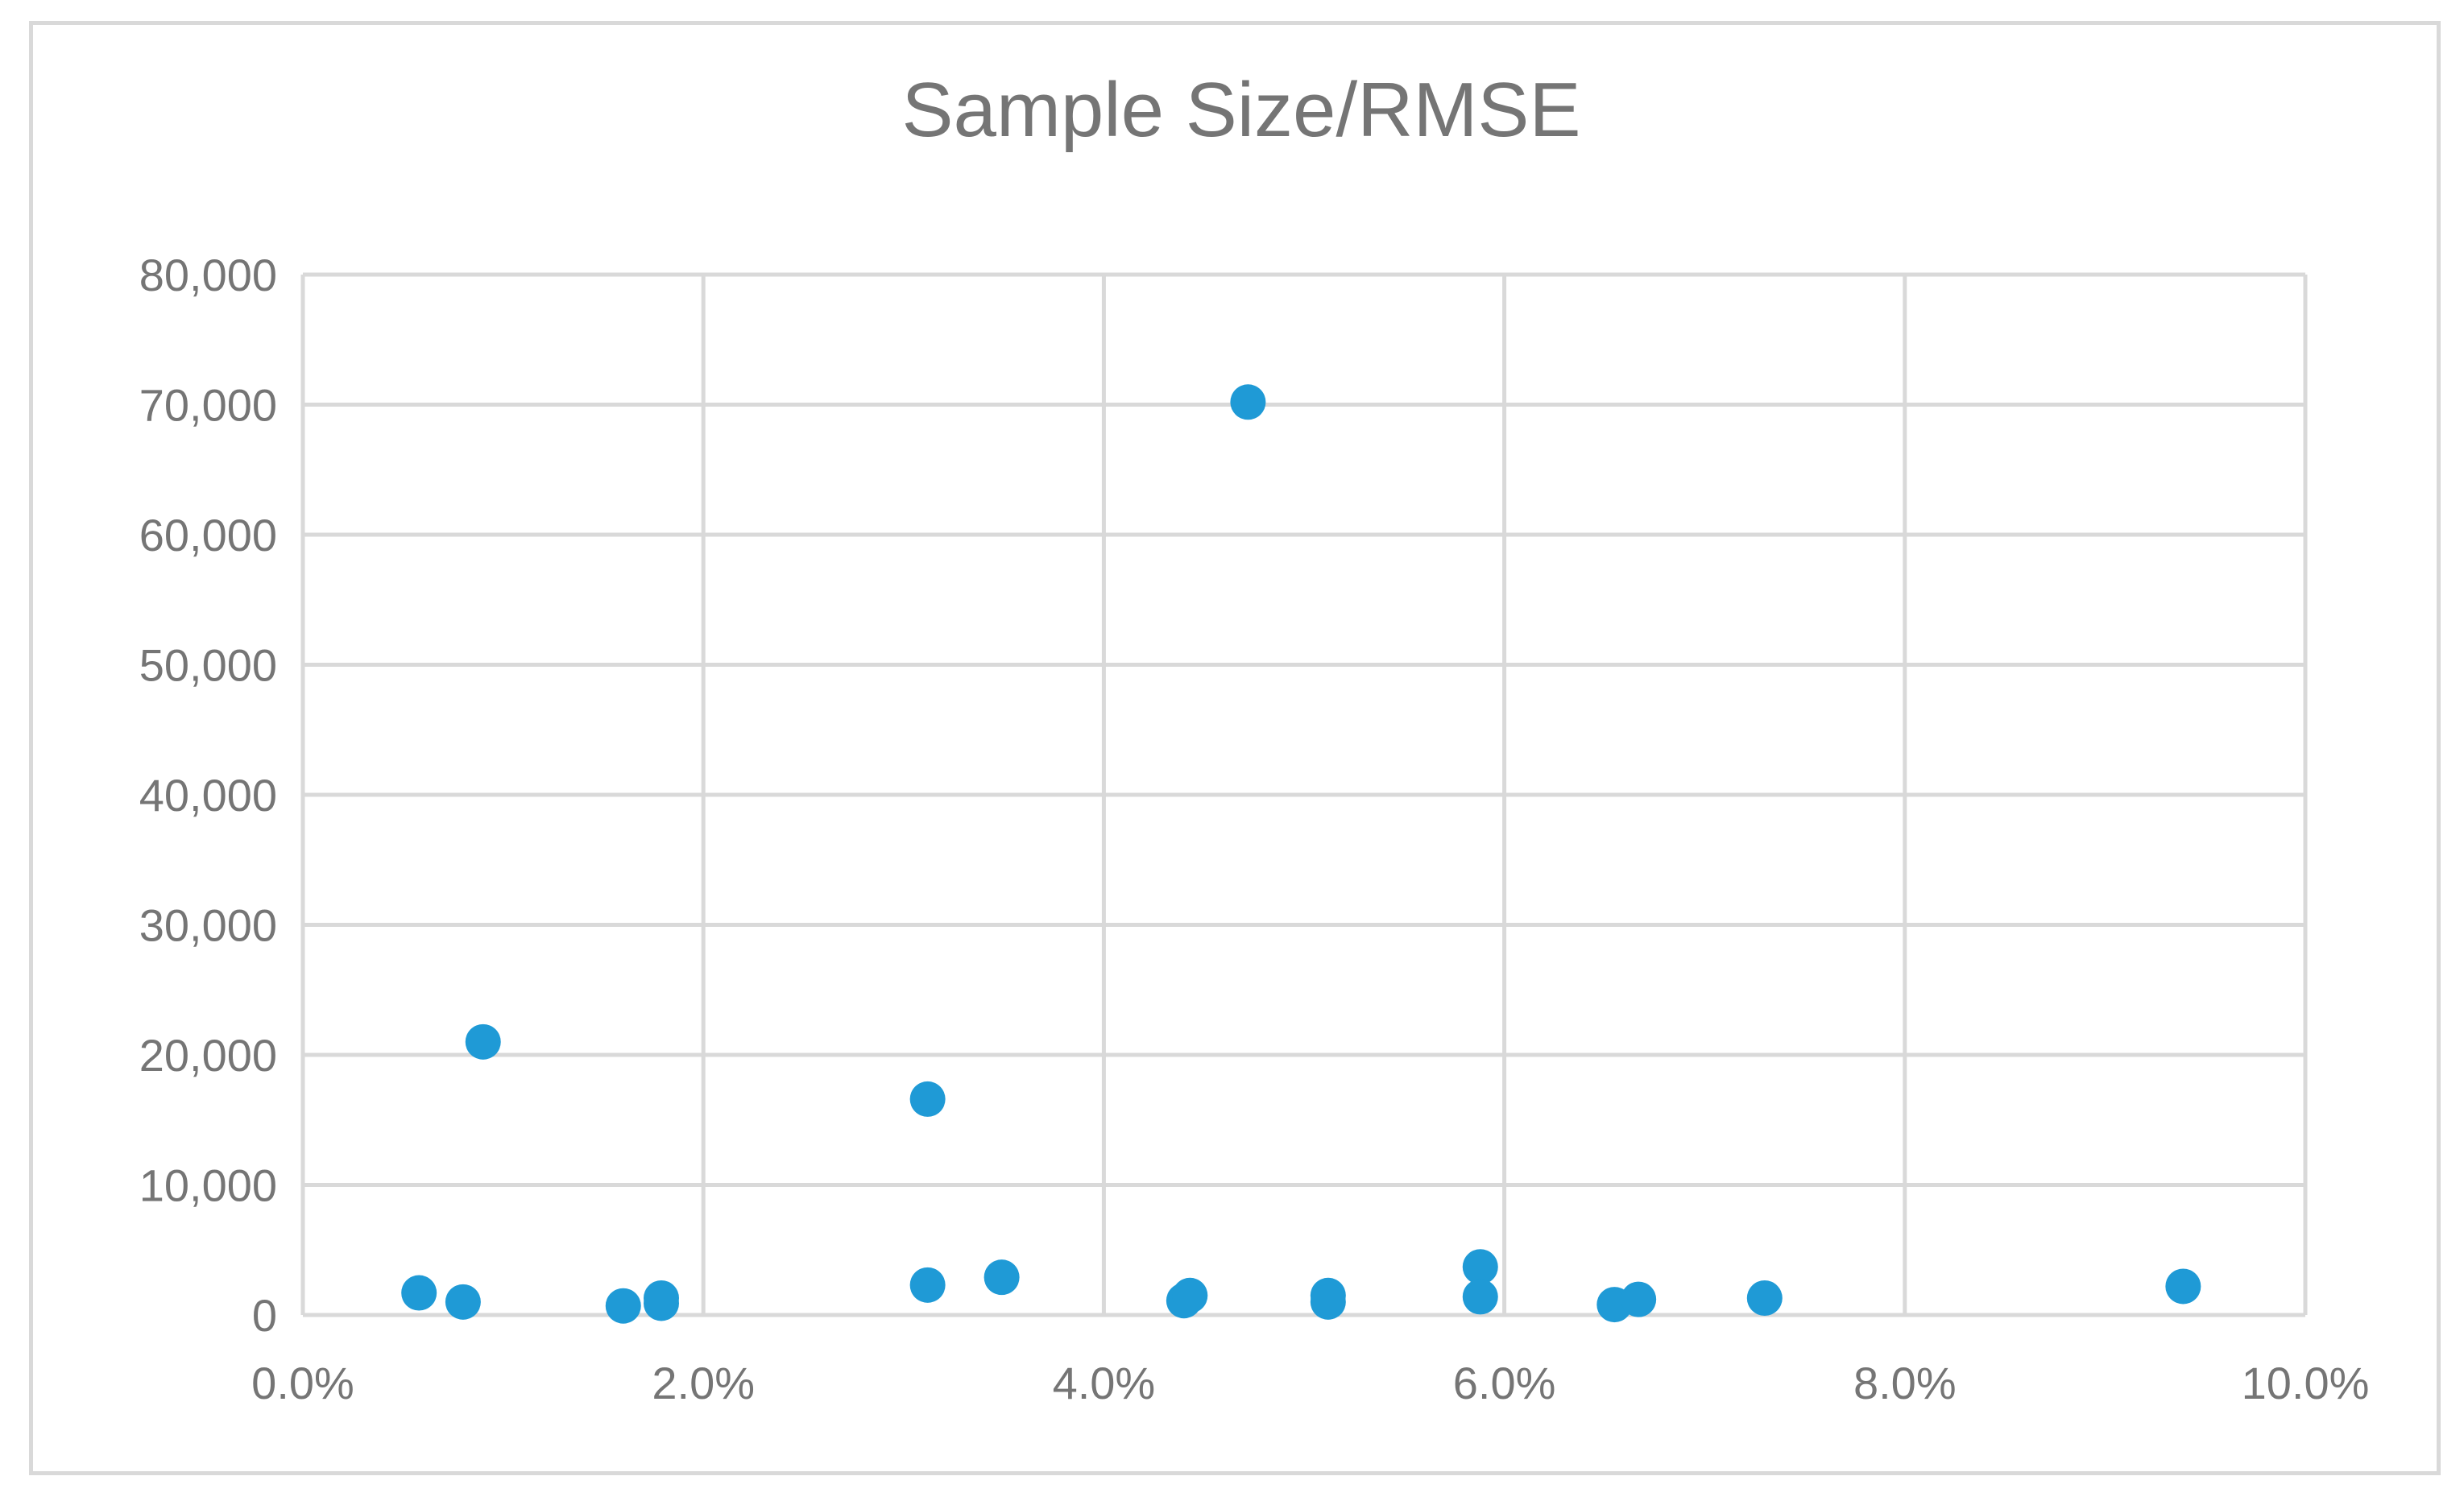 The width and height of the screenshot is (2464, 1501). Describe the element at coordinates (1310, 1383) in the screenshot. I see `x-axis-tick-labels: 0.0% 2.0% 4.0% 6.0% 8.0% 10.0%` at that location.